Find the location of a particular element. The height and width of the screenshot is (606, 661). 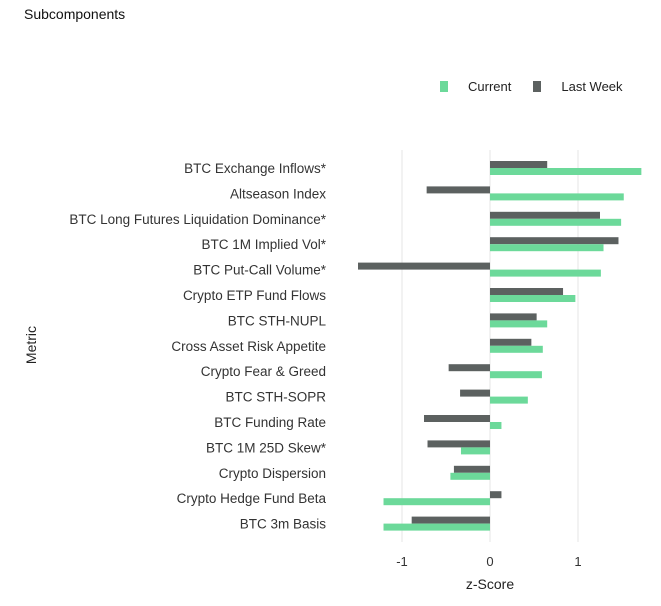

category-label: BTC 1M Implied Vol* is located at coordinates (263, 244).